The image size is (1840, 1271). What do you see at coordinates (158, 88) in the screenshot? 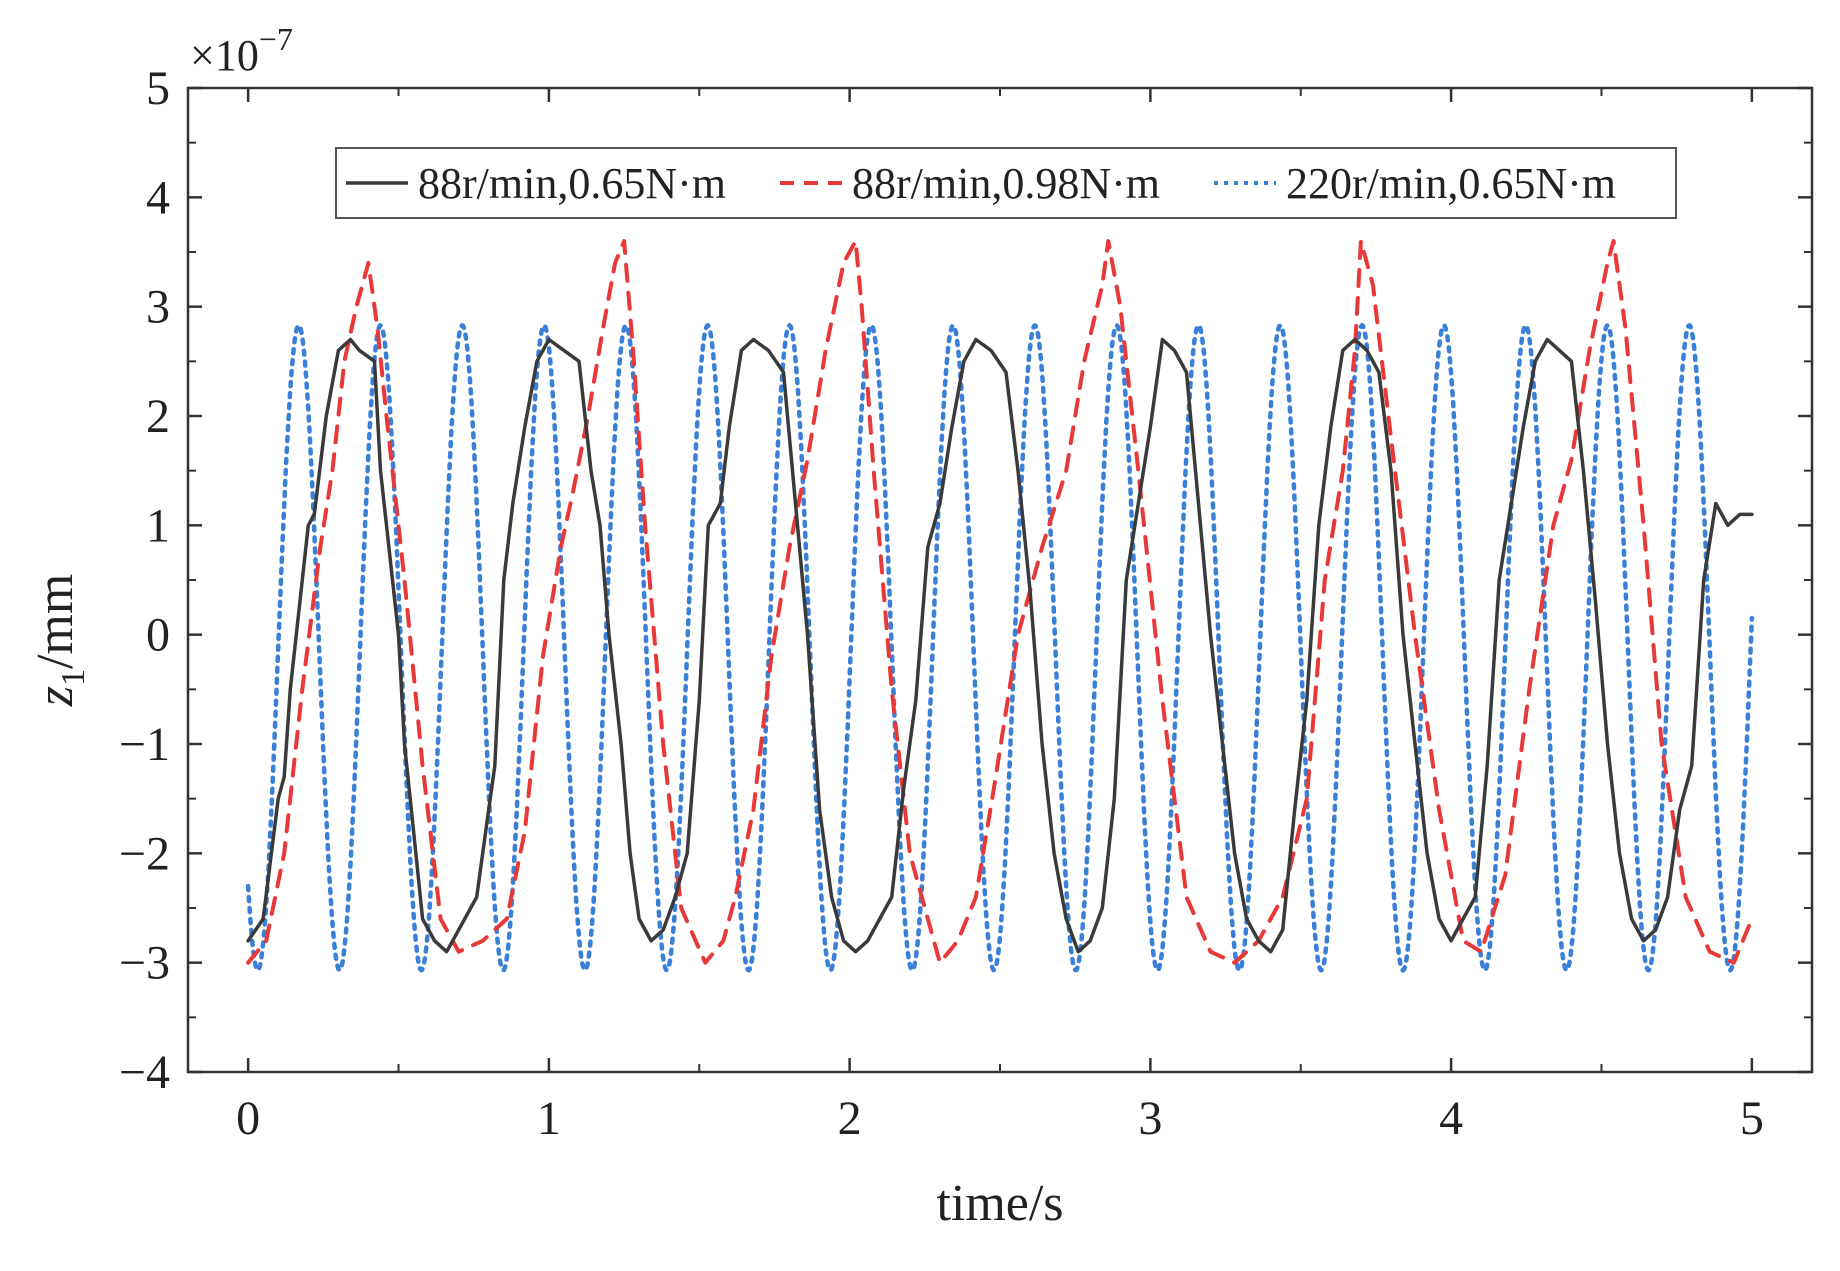
I see `y-tick-label: 5` at bounding box center [158, 88].